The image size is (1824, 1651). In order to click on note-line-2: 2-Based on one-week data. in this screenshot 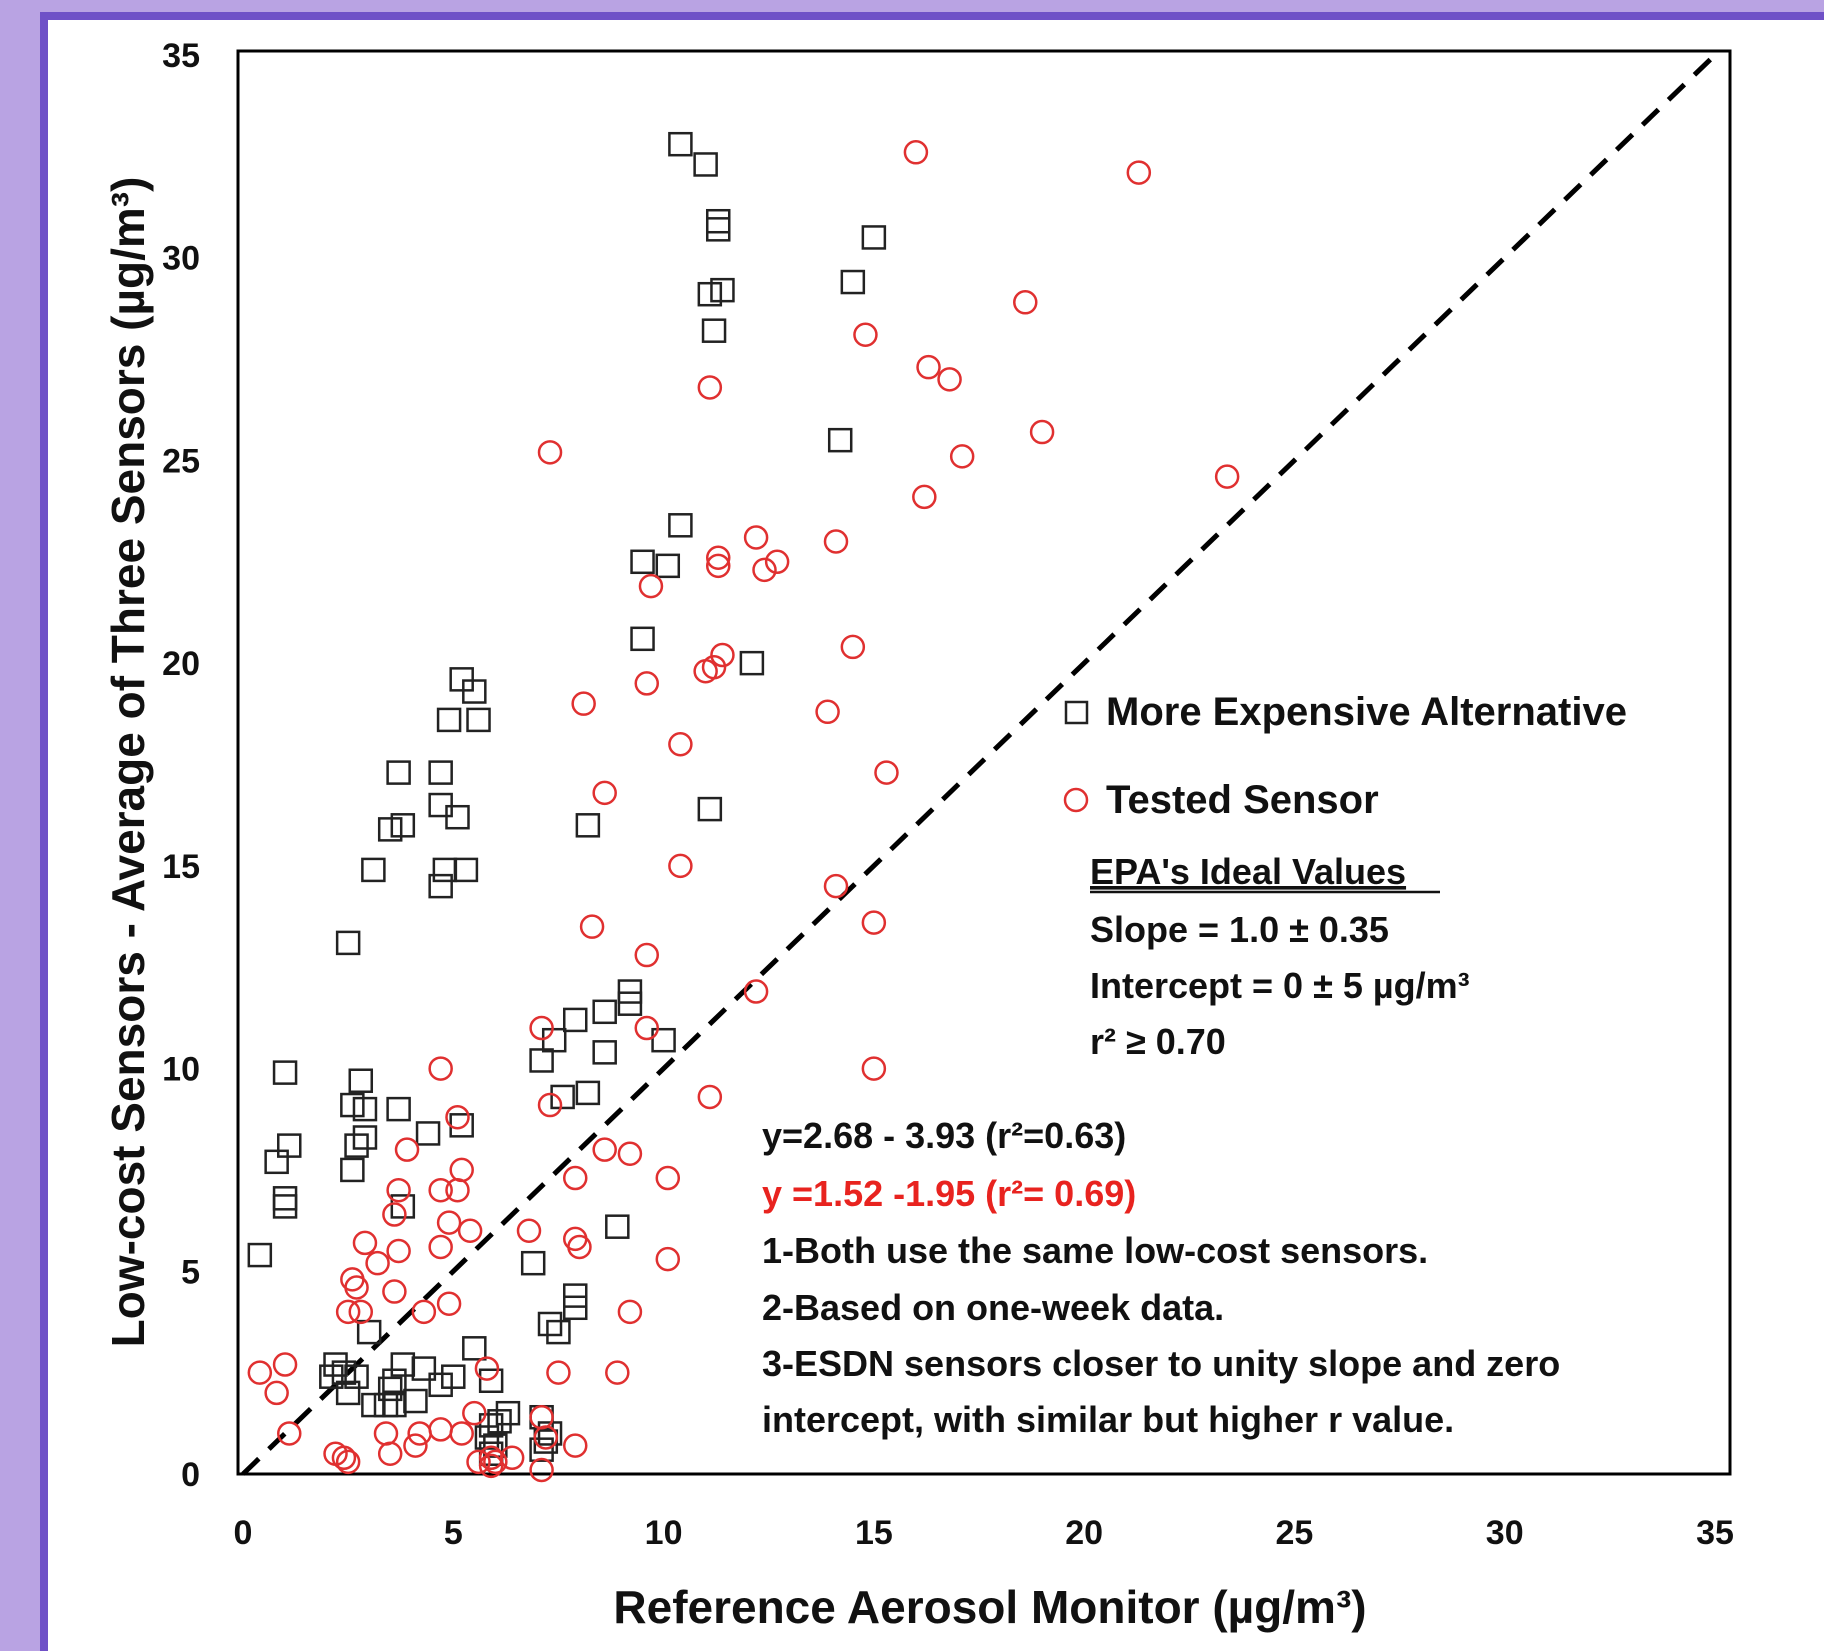, I will do `click(993, 1307)`.